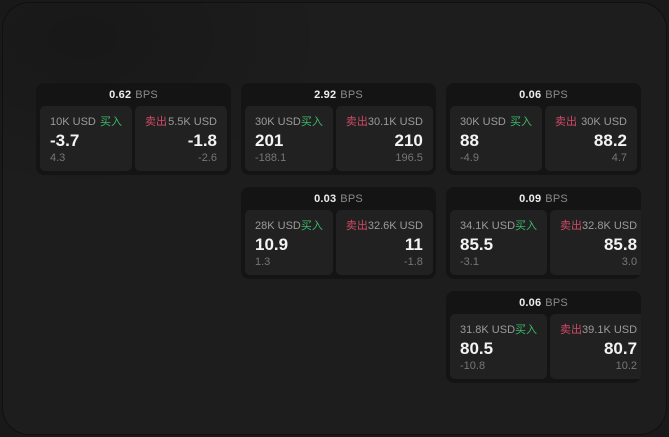 This screenshot has width=669, height=437. Describe the element at coordinates (338, 94) in the screenshot. I see `bps-header: 2.92 BPS` at that location.